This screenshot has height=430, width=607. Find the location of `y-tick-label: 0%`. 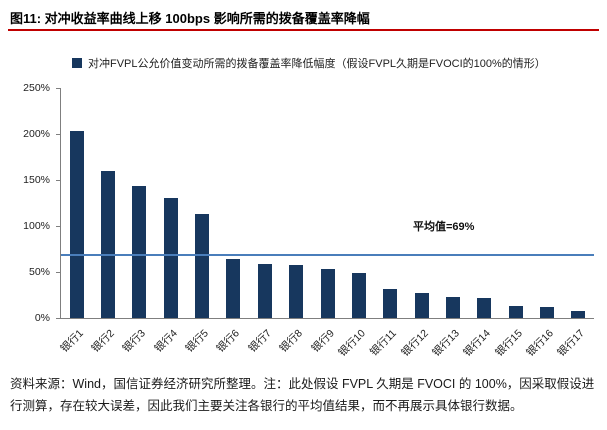

y-tick-label: 0% is located at coordinates (42, 318).